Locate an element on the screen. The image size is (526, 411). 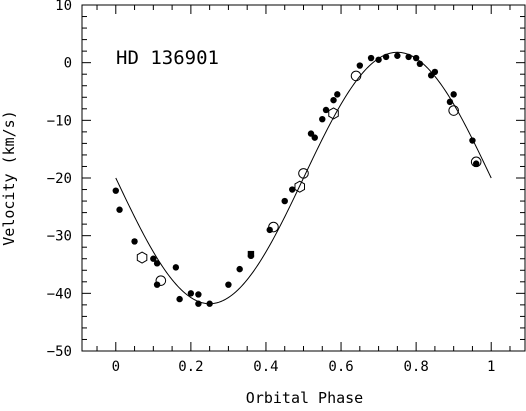
x-tick-label: 0.4 is located at coordinates (265, 367).